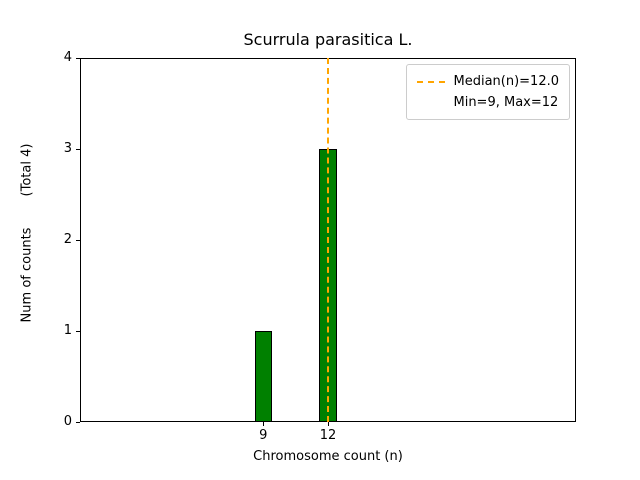 Image resolution: width=640 pixels, height=480 pixels. Describe the element at coordinates (506, 102) in the screenshot. I see `legend-minmax-label: Min=9, Max=12` at that location.